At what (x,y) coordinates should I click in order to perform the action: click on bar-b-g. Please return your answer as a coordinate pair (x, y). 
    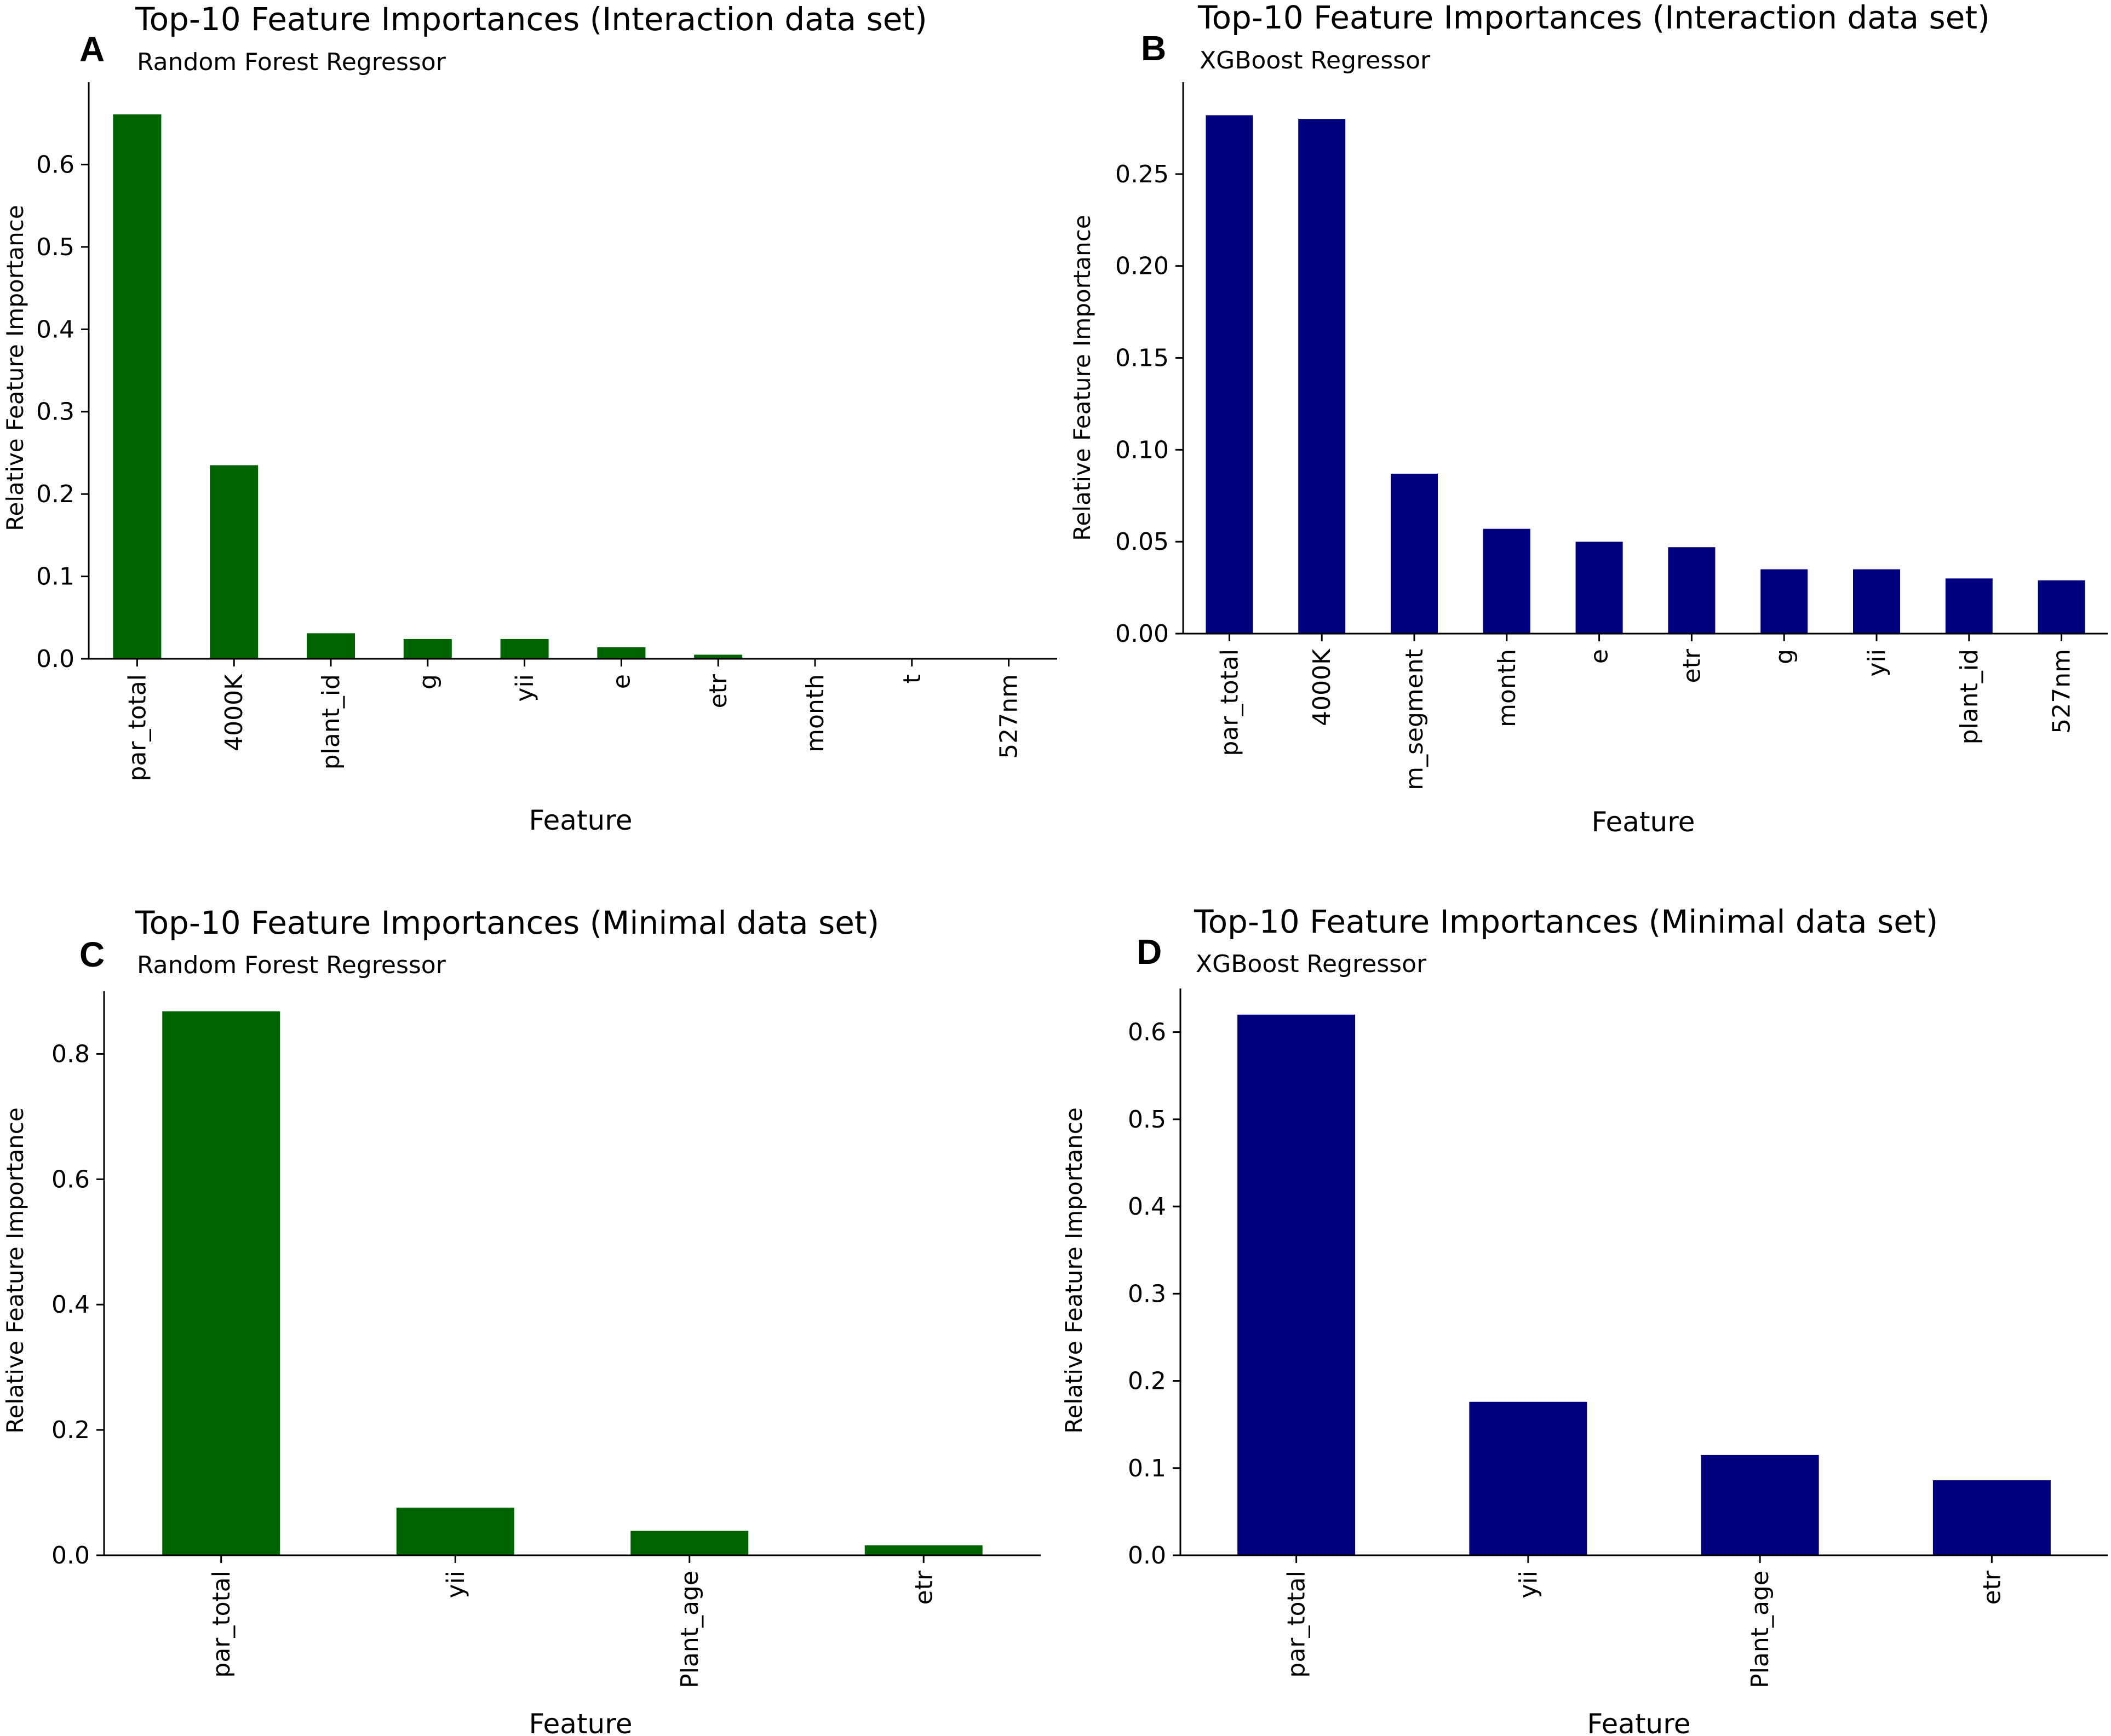
    Looking at the image, I should click on (1784, 601).